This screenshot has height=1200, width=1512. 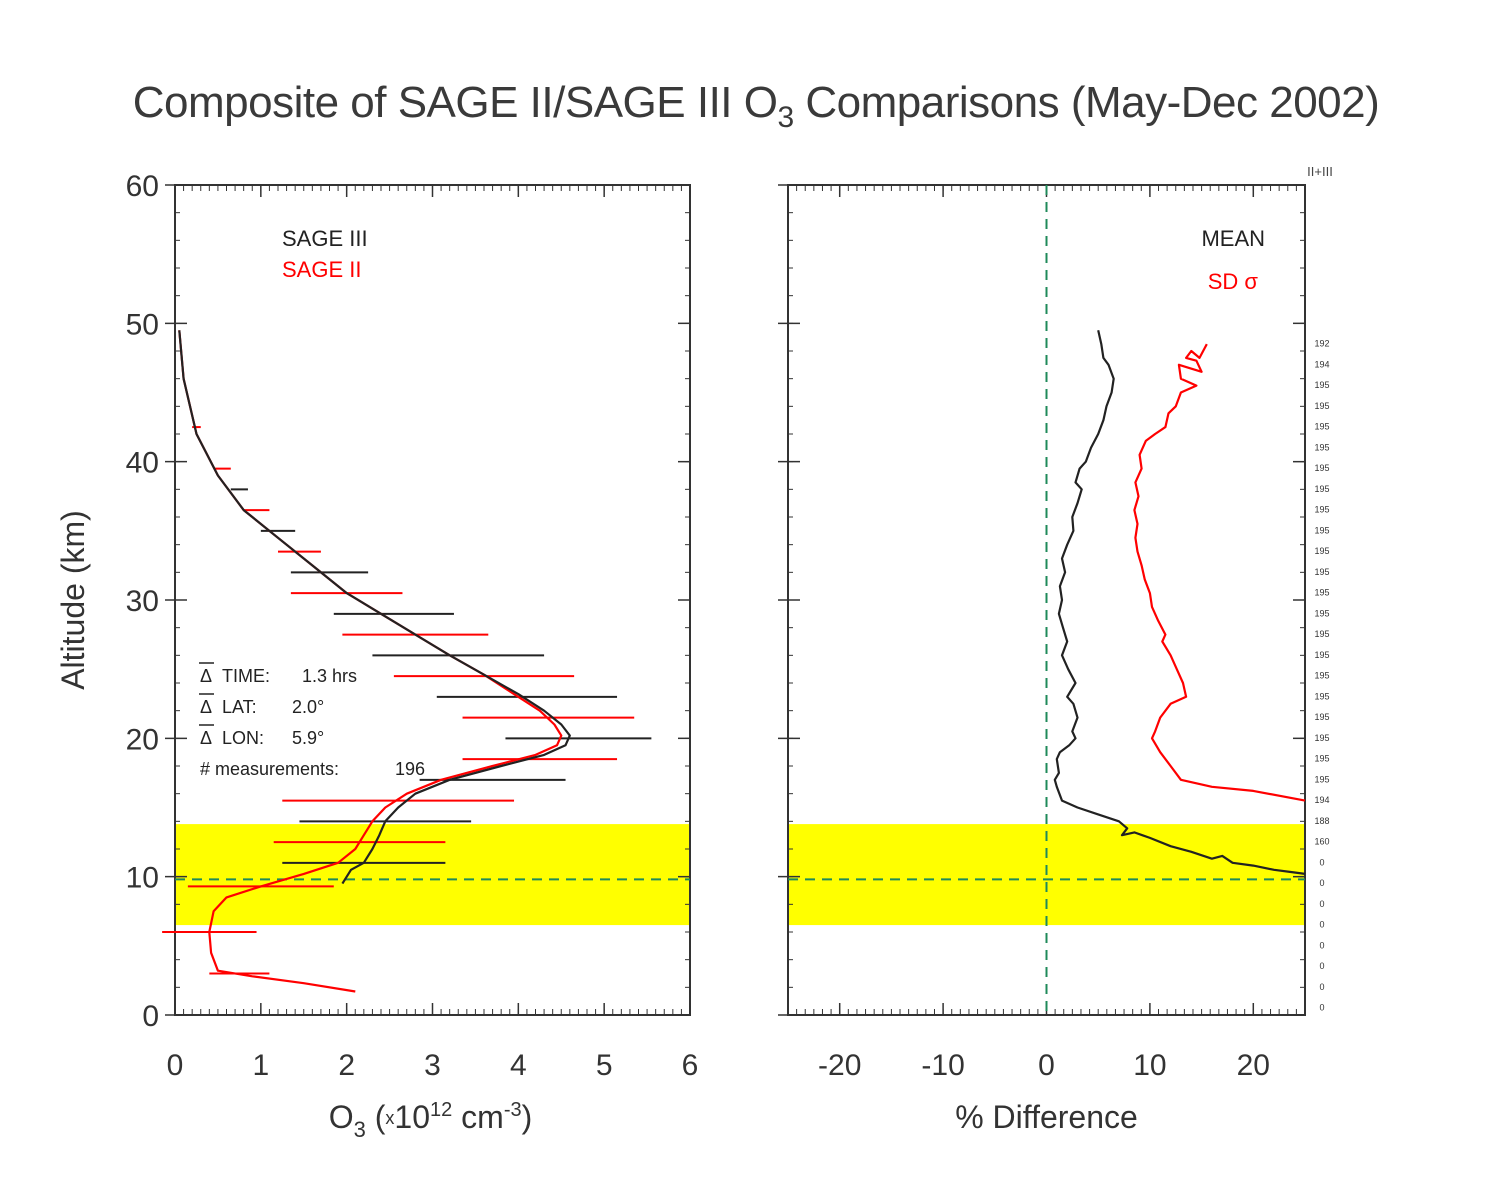 What do you see at coordinates (432, 875) in the screenshot?
I see `highlight-band` at bounding box center [432, 875].